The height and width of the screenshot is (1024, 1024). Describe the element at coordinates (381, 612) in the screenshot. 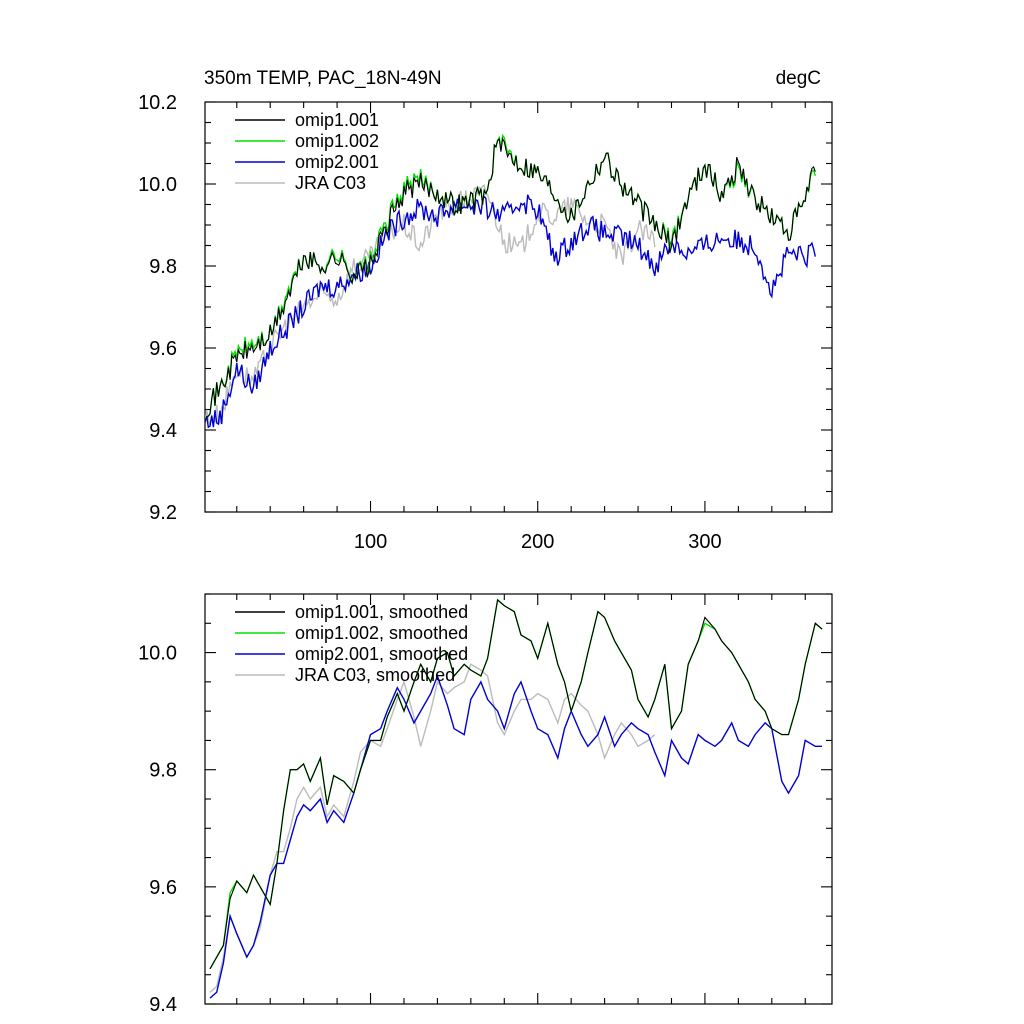

I see `legend-label: omip1.001, smoothed` at that location.